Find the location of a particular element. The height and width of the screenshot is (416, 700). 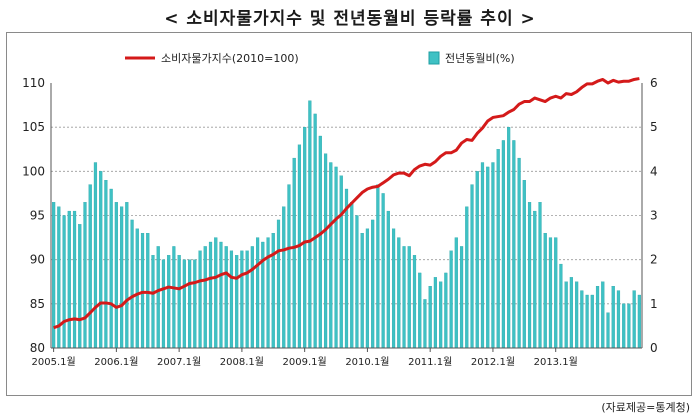

left-axis-labels: 80 85 90 95 100 105 110 is located at coordinates (33, 215).